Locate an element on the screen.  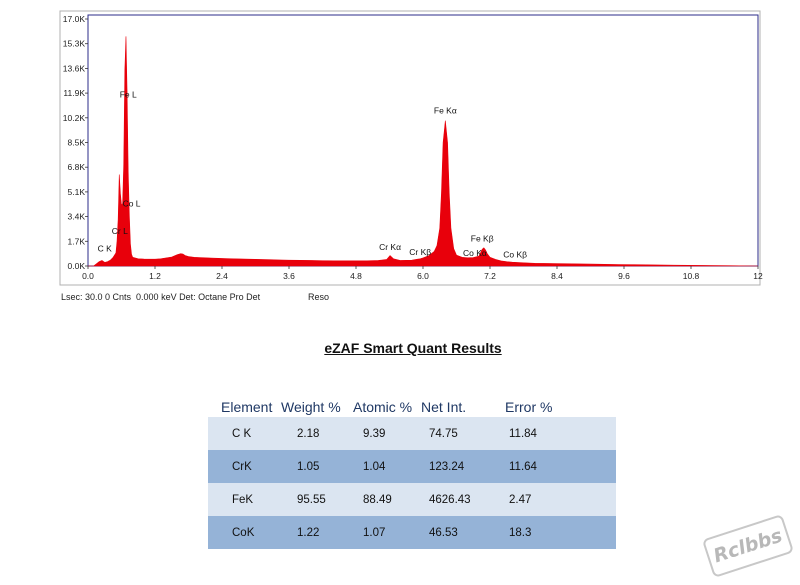
x-tick-label: 6.0 is located at coordinates (423, 276).